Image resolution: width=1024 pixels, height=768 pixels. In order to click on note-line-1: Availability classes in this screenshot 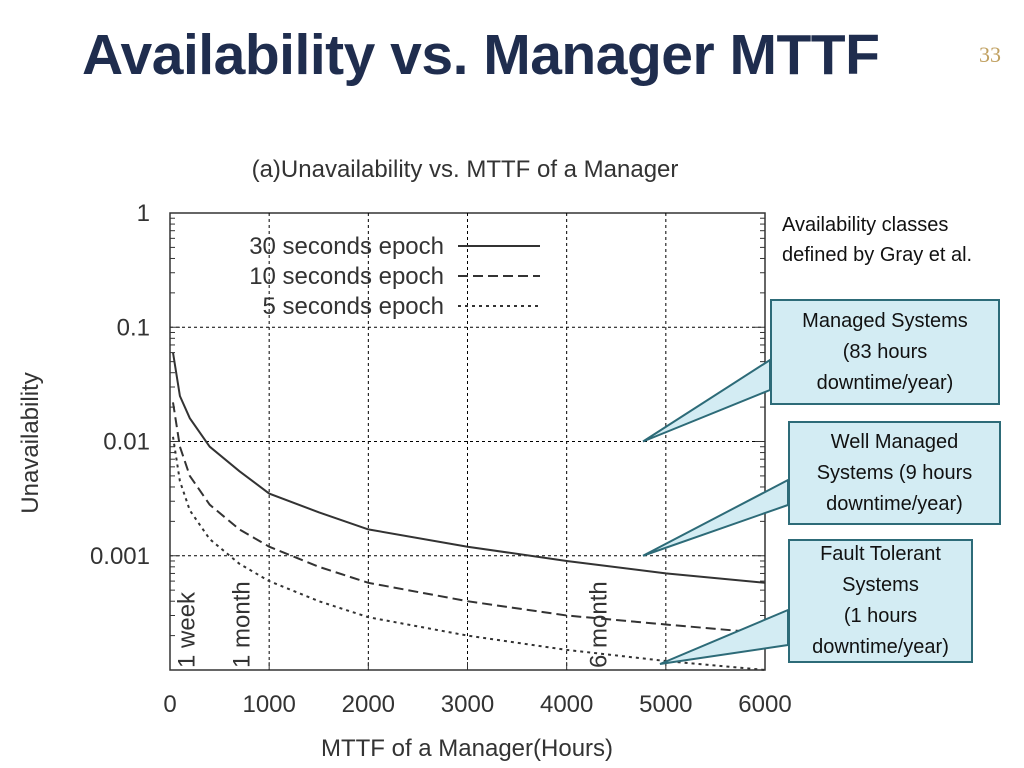, I will do `click(865, 225)`.